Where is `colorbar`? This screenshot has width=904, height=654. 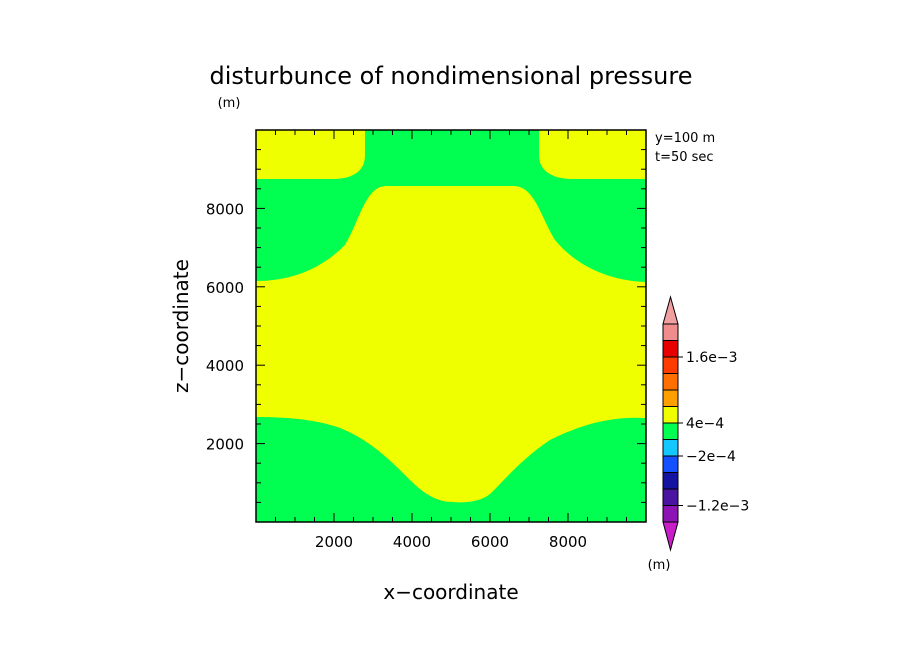
colorbar is located at coordinates (670, 423).